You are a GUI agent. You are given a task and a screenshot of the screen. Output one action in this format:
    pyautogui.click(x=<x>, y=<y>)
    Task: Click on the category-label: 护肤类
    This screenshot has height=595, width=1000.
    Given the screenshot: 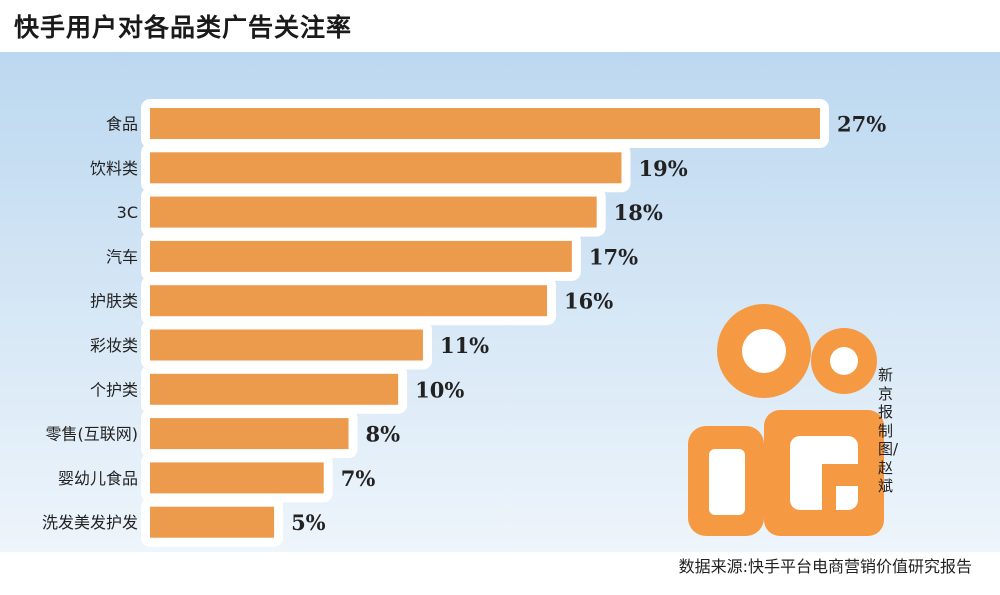 What is the action you would take?
    pyautogui.click(x=114, y=301)
    